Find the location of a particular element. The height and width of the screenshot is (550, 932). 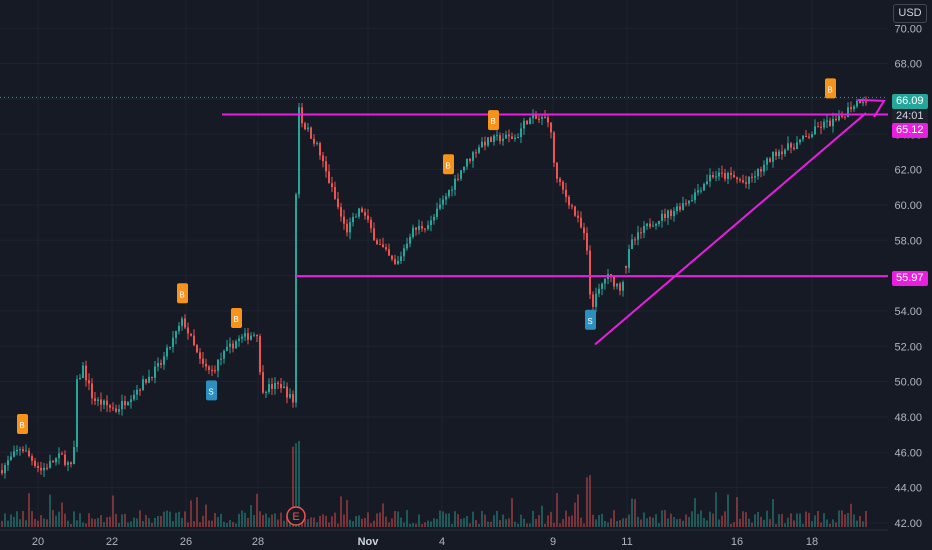

price-tick-label: 48.00 is located at coordinates (908, 418).